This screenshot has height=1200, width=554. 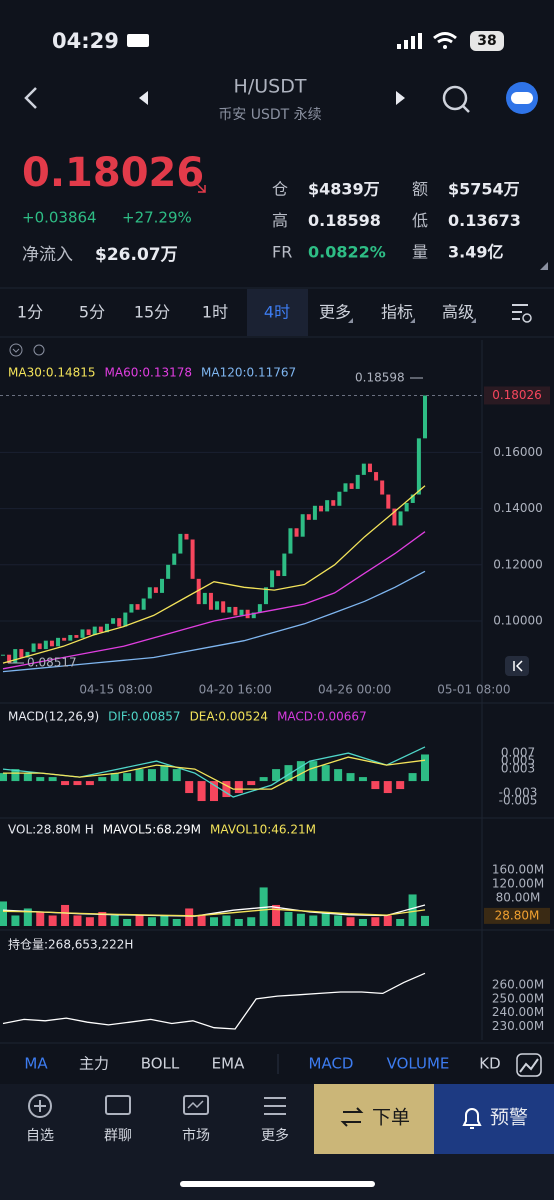 I want to click on y-tick-label: 160.00M, so click(x=518, y=869).